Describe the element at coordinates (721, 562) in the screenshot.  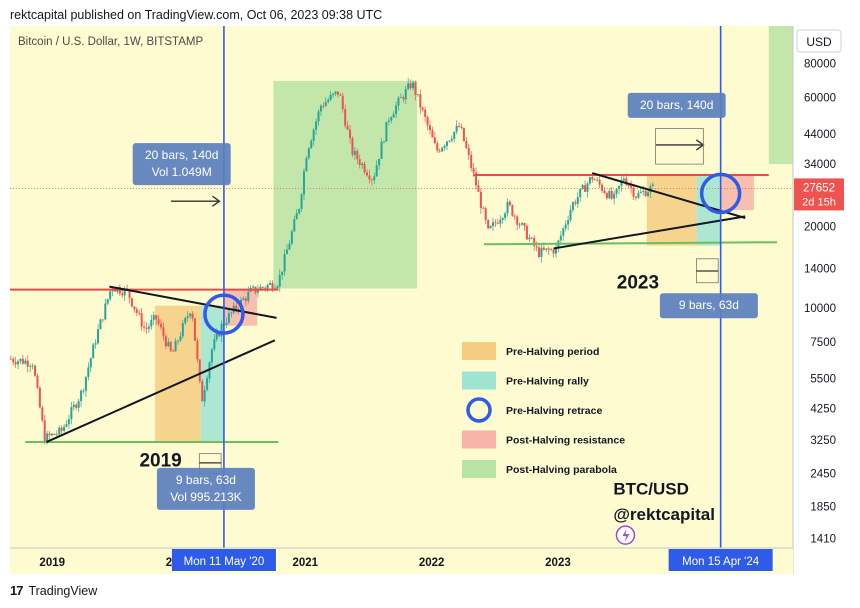
I see `halving-date-label: Mon 15 Apr '24` at that location.